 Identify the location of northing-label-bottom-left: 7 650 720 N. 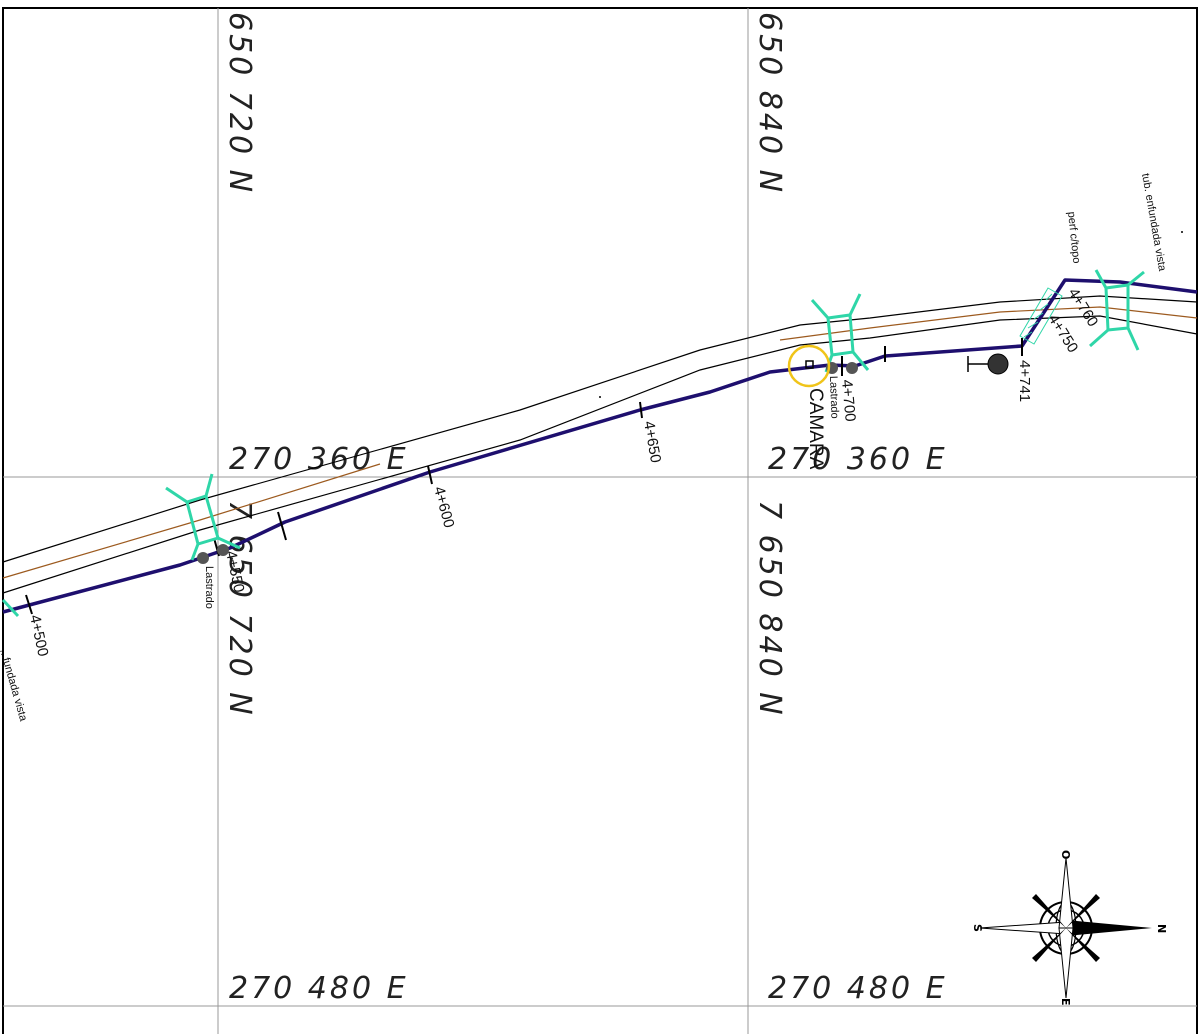
(239, 609).